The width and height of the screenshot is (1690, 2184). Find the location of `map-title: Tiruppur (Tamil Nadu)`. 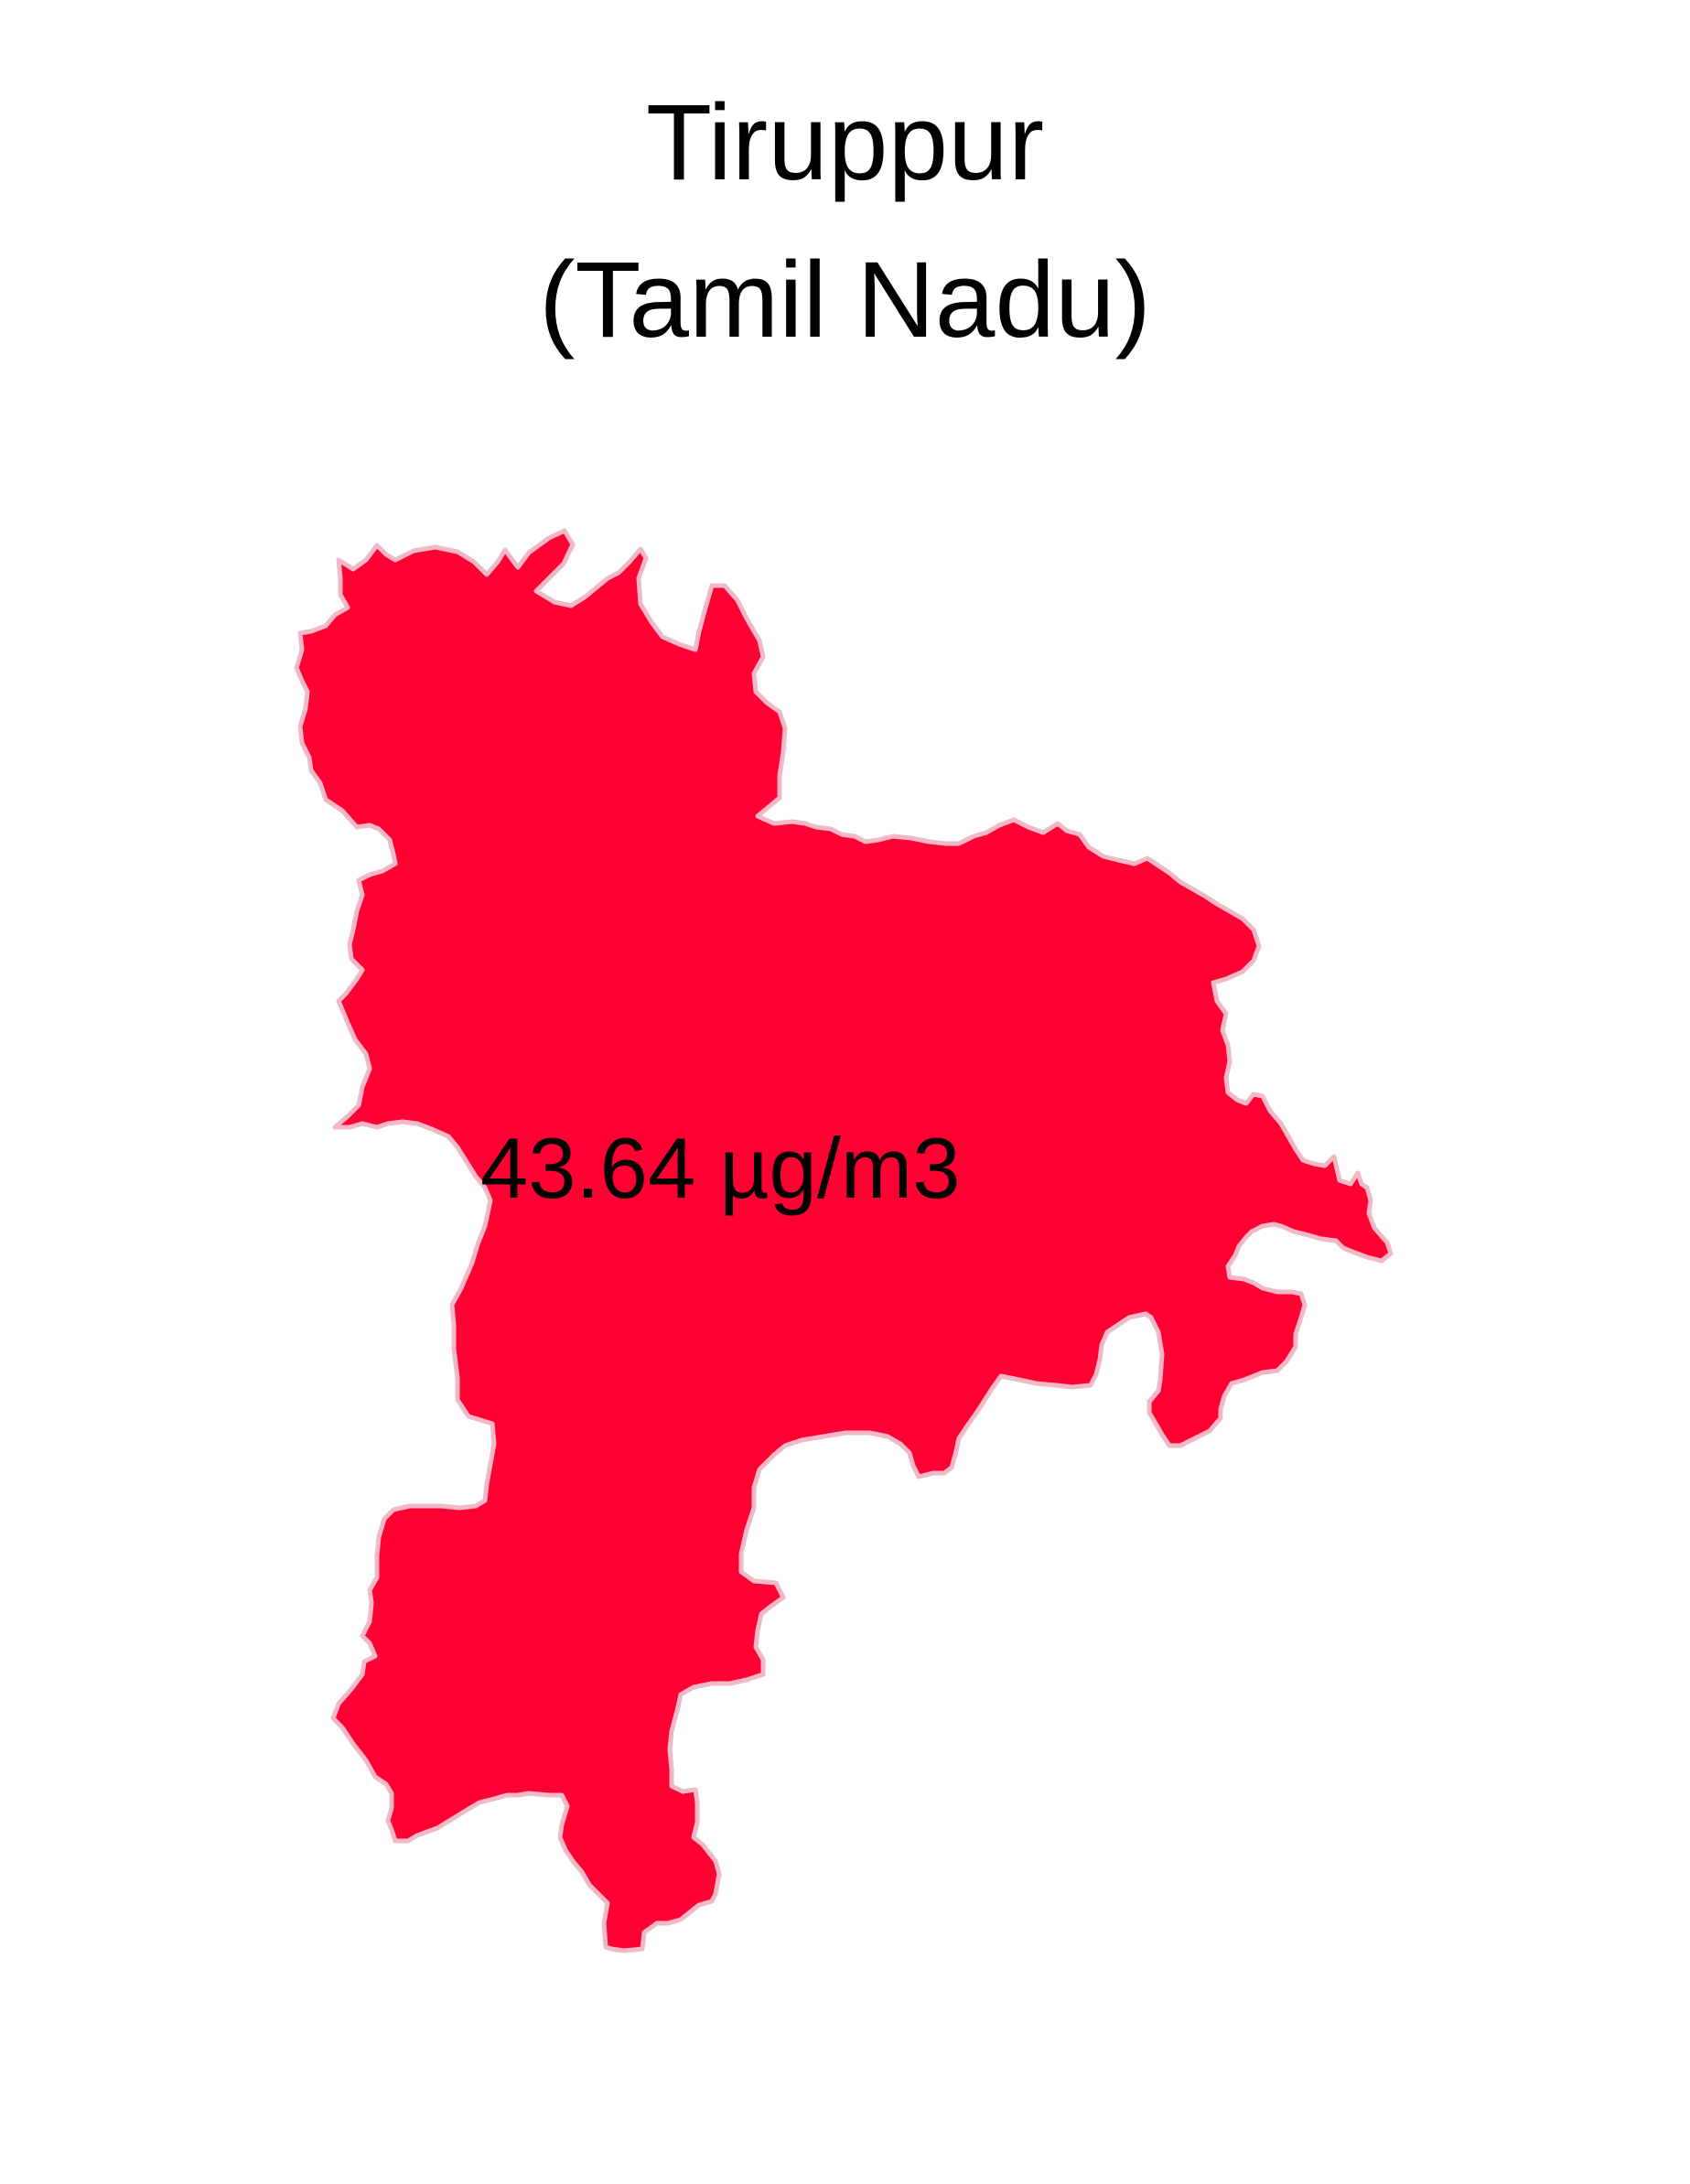

map-title: Tiruppur (Tamil Nadu) is located at coordinates (845, 221).